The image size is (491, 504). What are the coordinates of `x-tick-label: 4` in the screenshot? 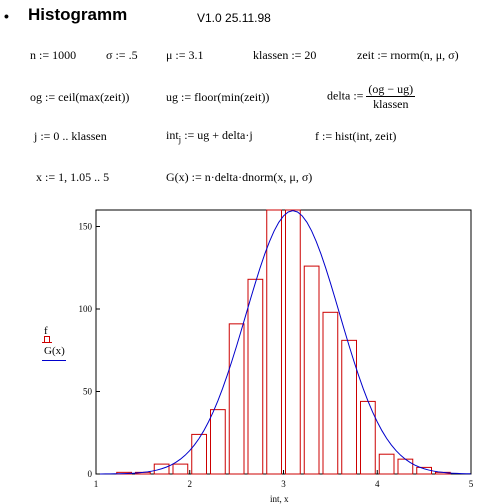 It's located at (377, 484).